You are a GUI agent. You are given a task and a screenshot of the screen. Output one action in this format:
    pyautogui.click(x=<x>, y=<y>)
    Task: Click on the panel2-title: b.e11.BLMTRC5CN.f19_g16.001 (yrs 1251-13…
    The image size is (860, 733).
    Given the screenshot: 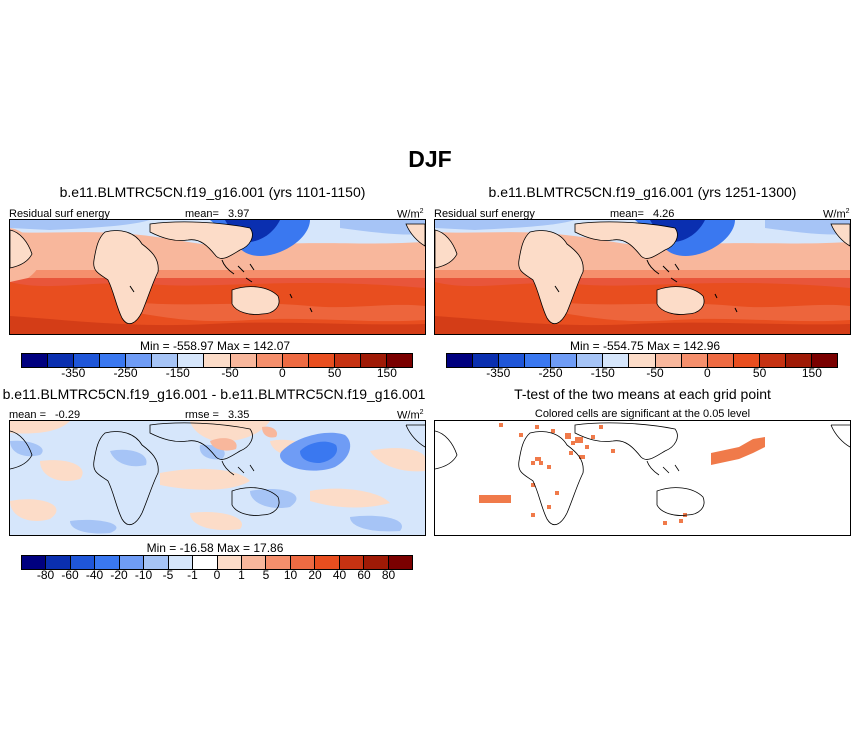 What is the action you would take?
    pyautogui.click(x=642, y=192)
    